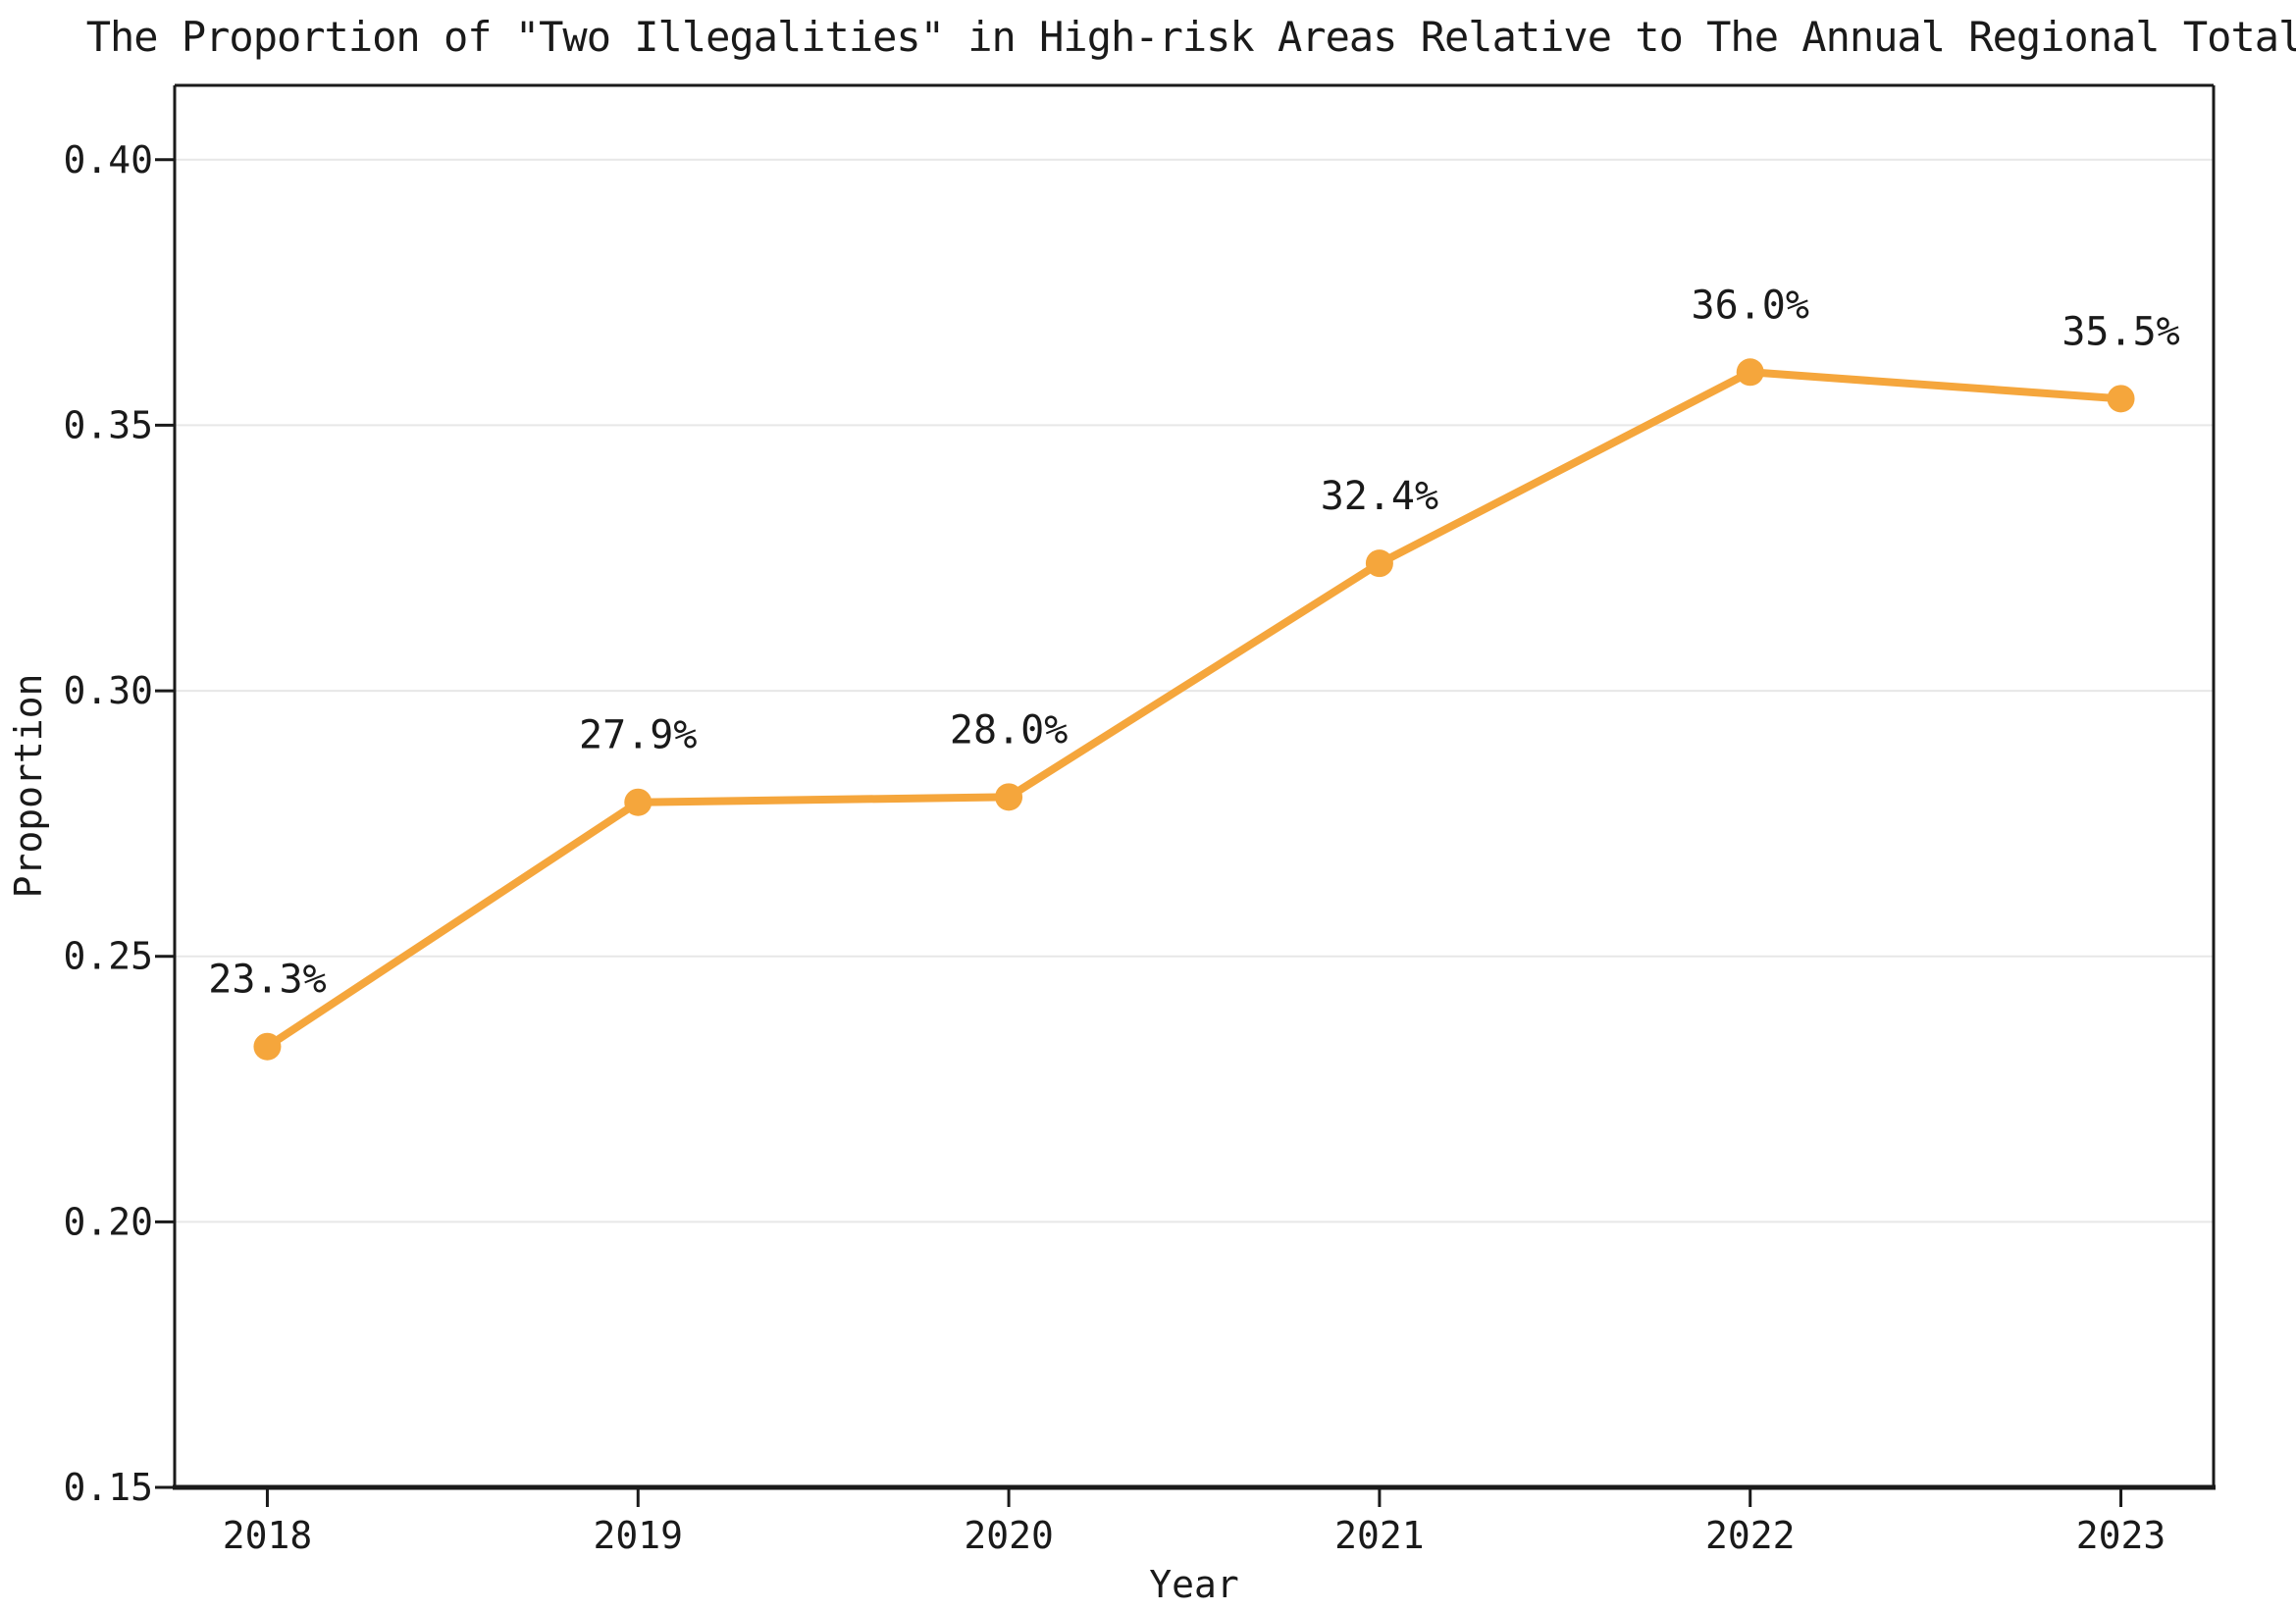  I want to click on x-tick-label: 2021, so click(1379, 1535).